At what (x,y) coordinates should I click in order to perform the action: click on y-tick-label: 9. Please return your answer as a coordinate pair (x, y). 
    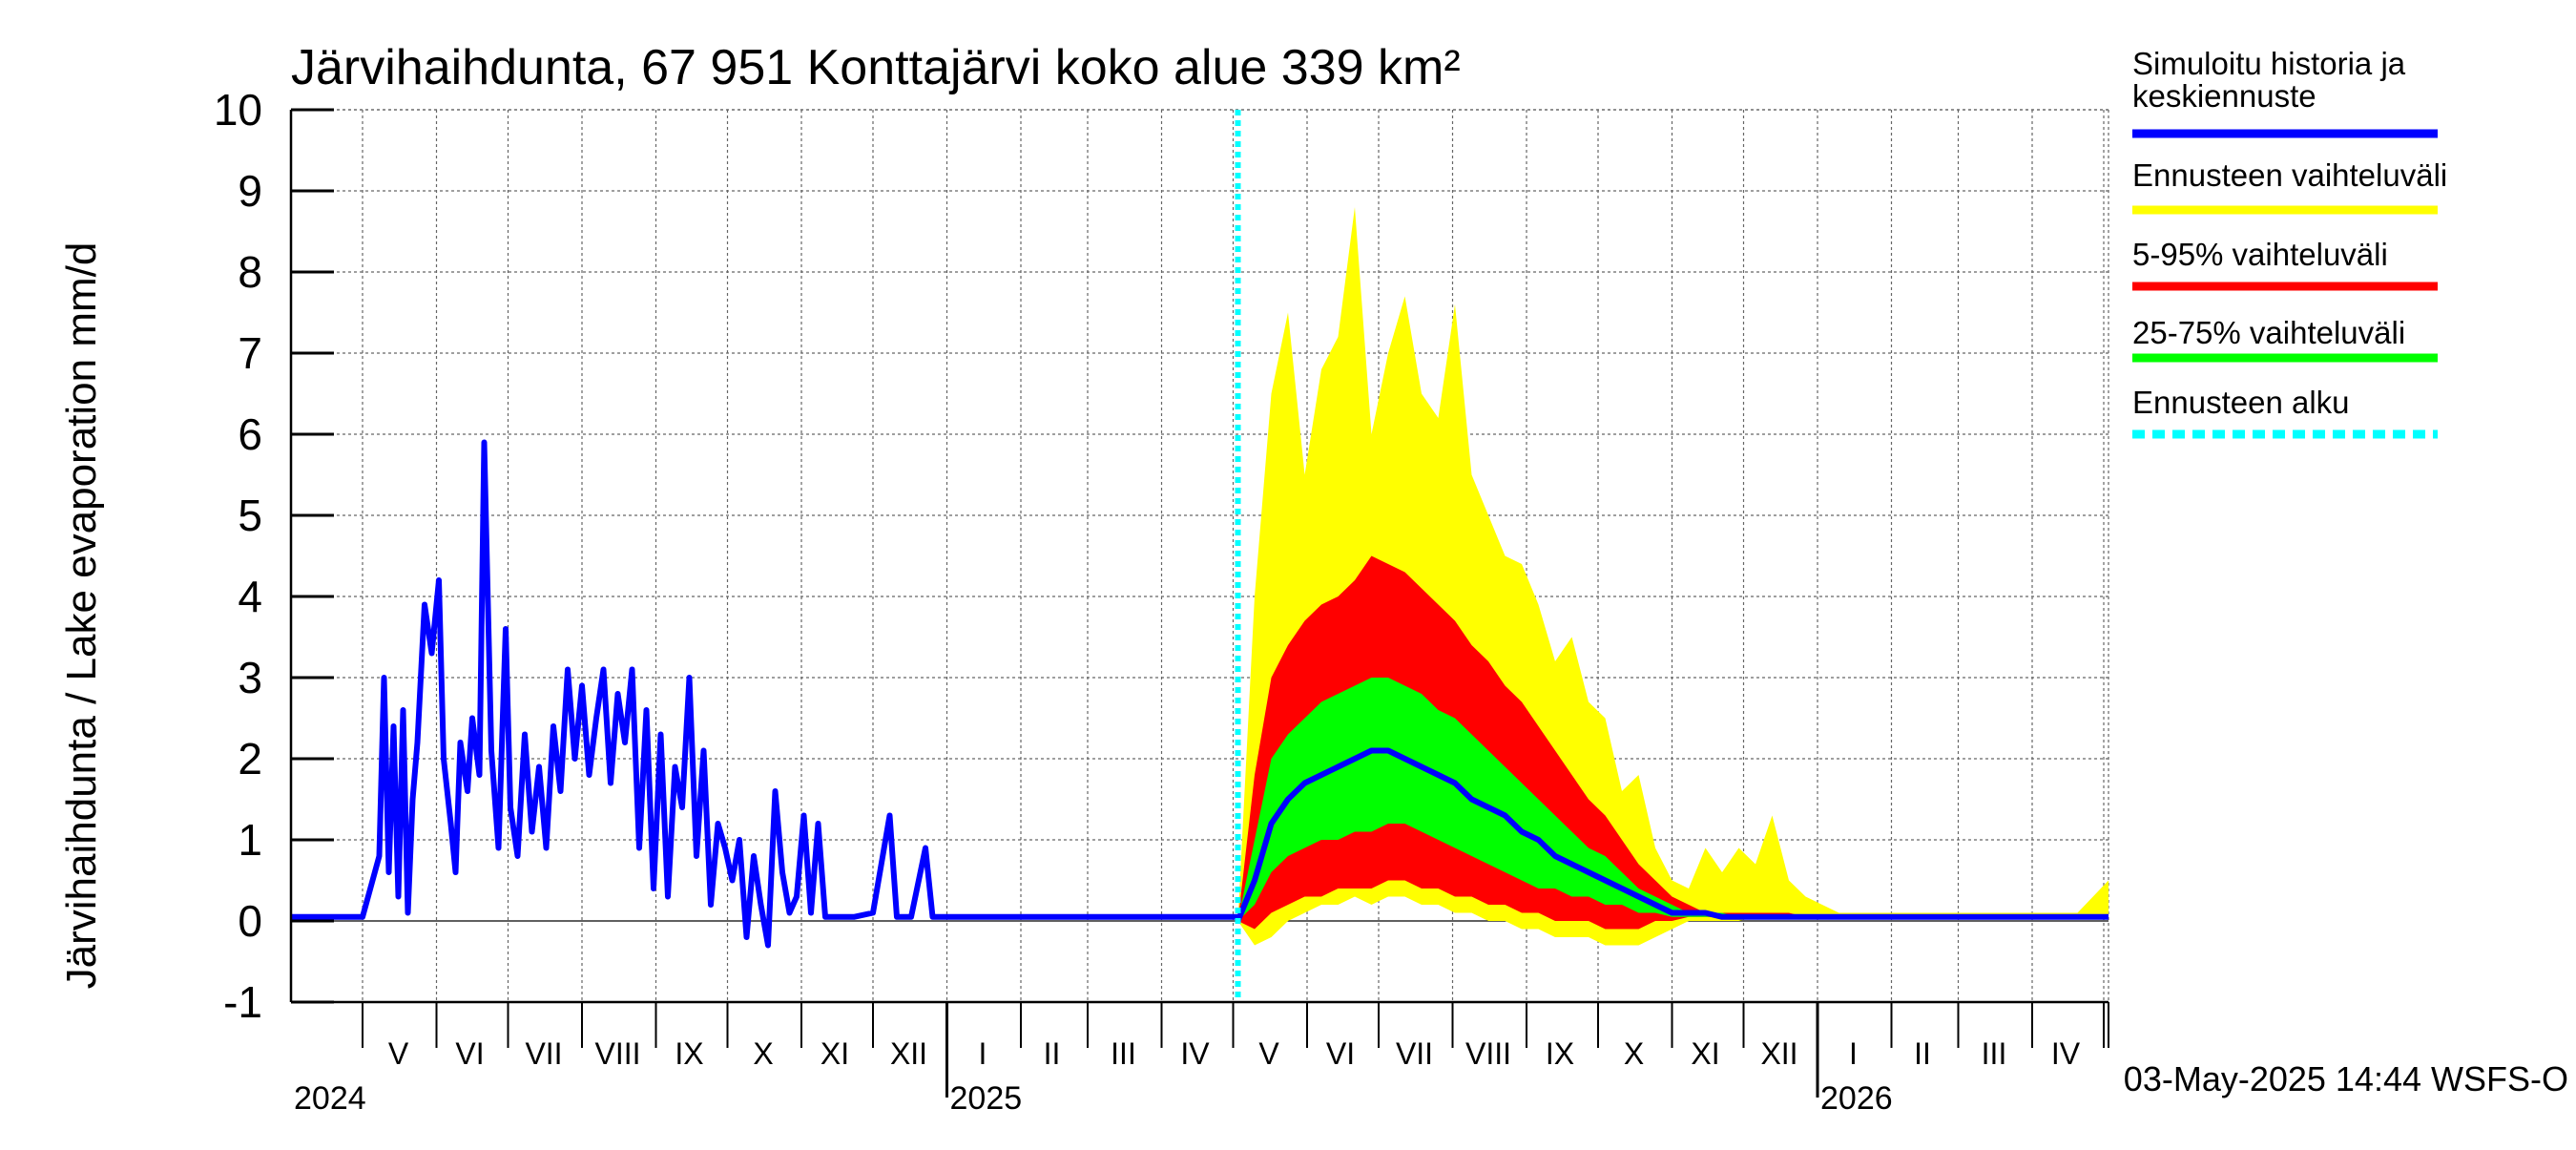
    Looking at the image, I should click on (250, 191).